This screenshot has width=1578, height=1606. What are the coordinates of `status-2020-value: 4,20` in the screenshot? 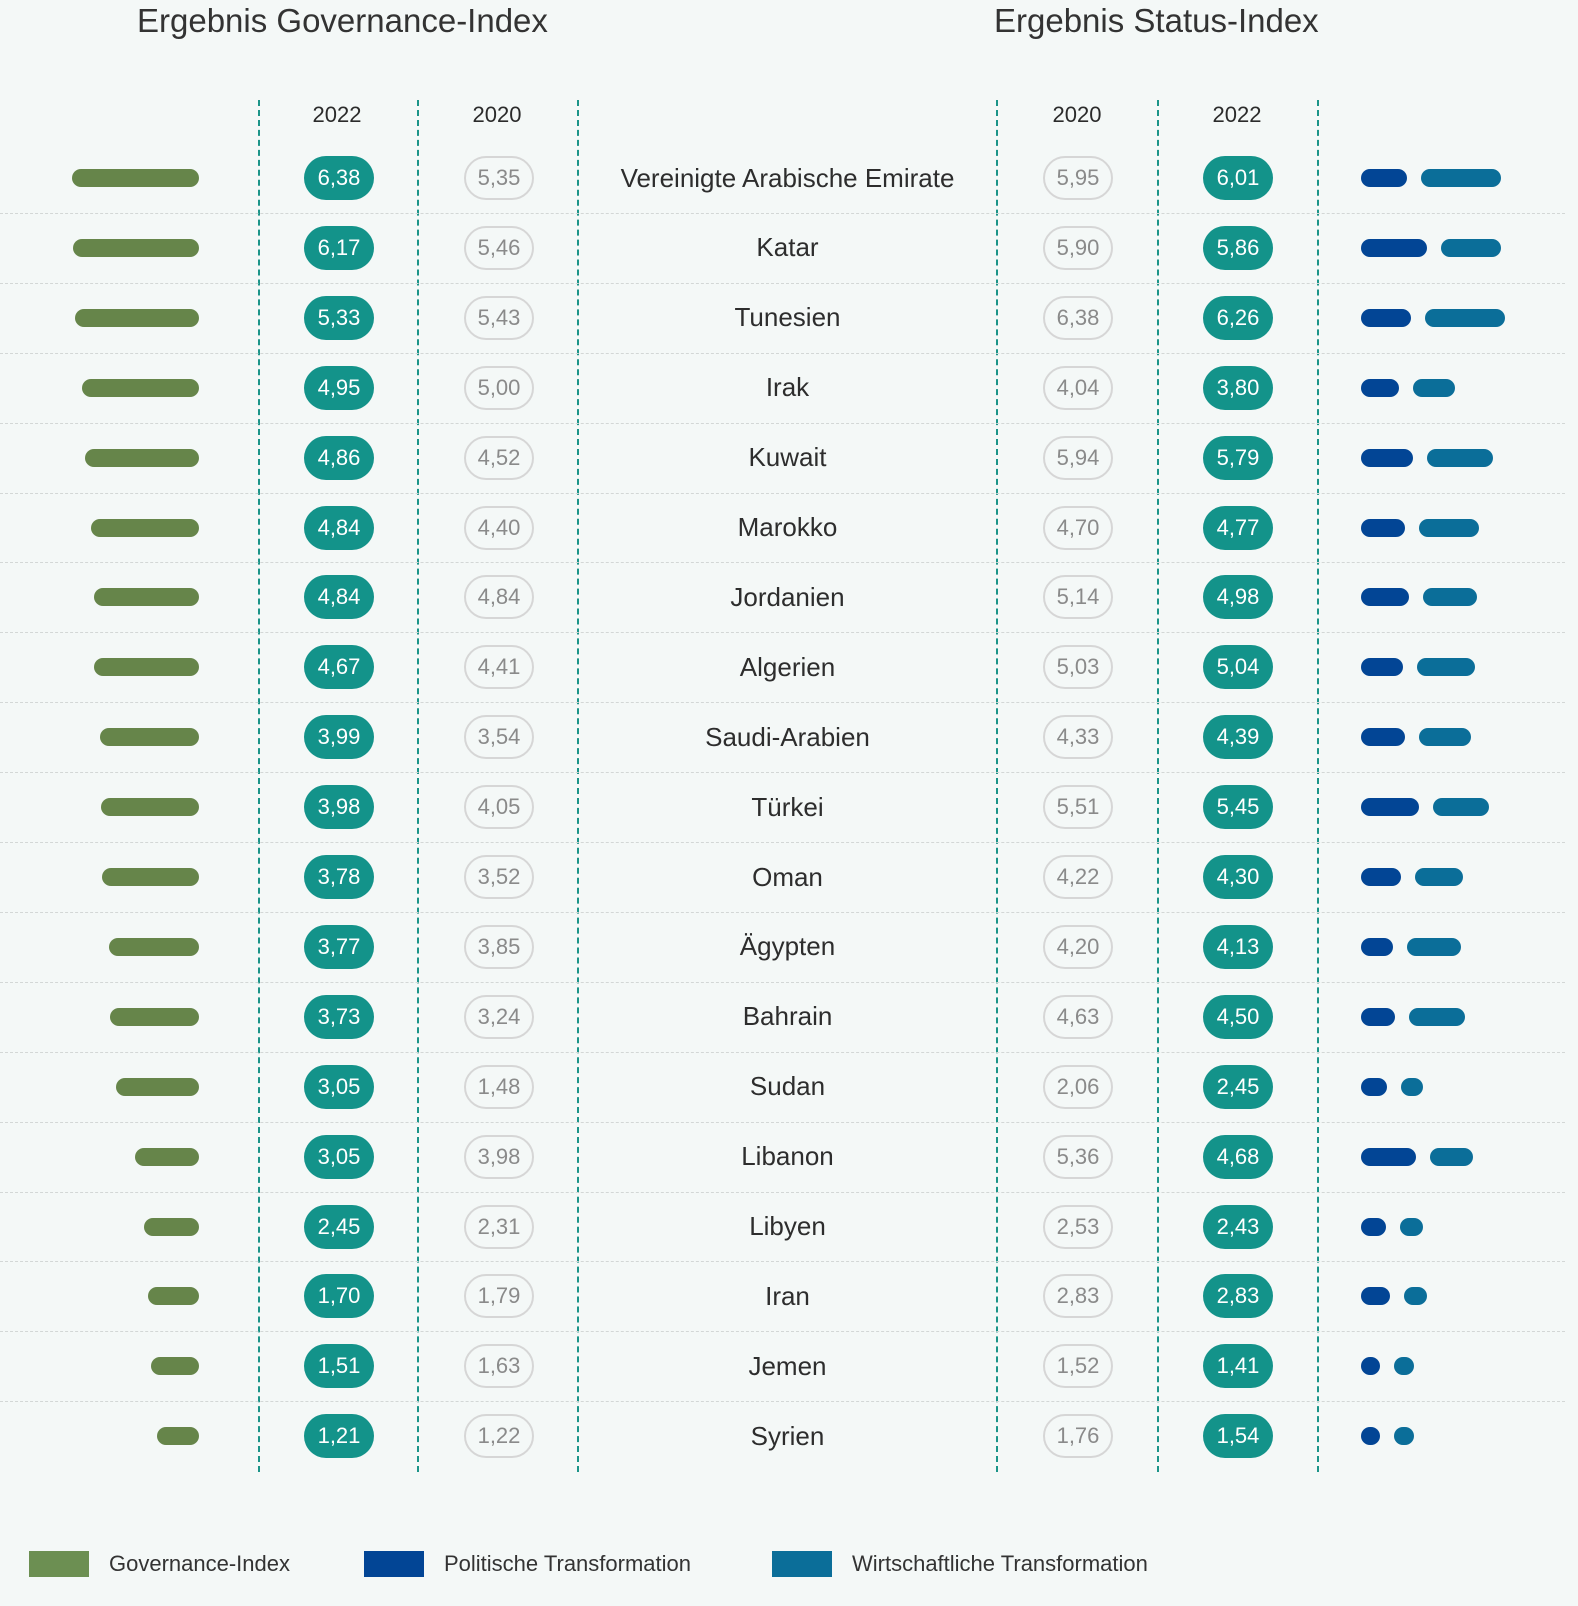 It's located at (1078, 946).